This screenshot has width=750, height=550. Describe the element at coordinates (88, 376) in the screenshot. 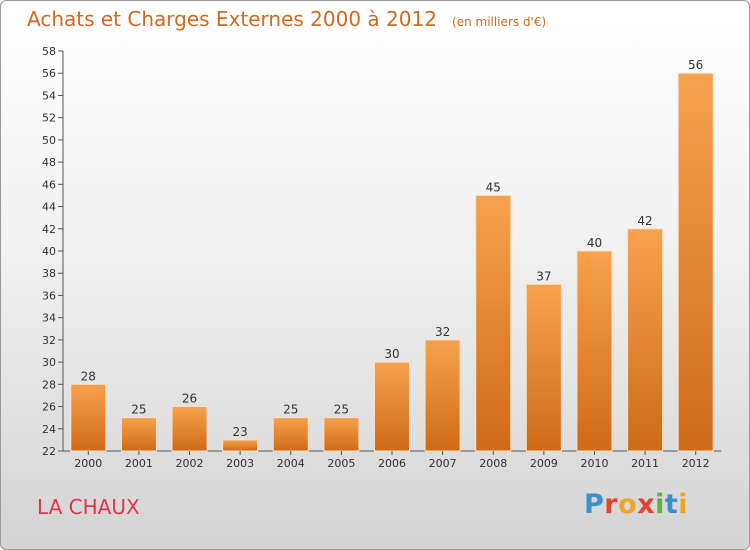

I see `bar-value-label: 28` at that location.